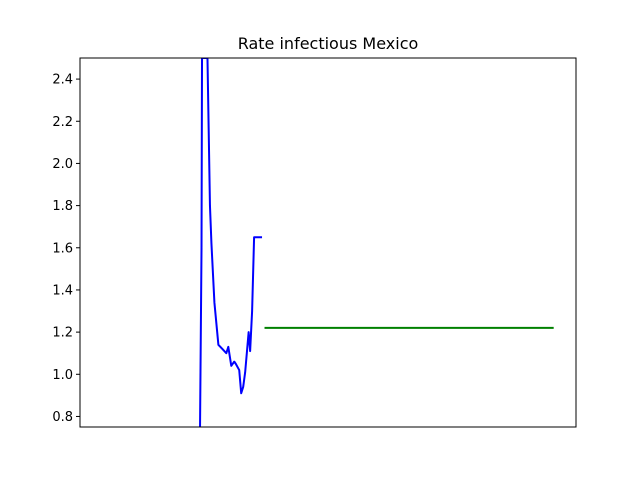  Describe the element at coordinates (62, 333) in the screenshot. I see `y-tick-label: 1.2` at that location.